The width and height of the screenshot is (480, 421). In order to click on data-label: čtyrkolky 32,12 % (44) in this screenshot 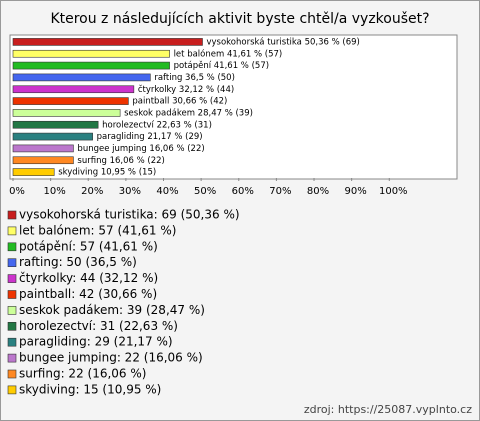, I will do `click(186, 89)`.